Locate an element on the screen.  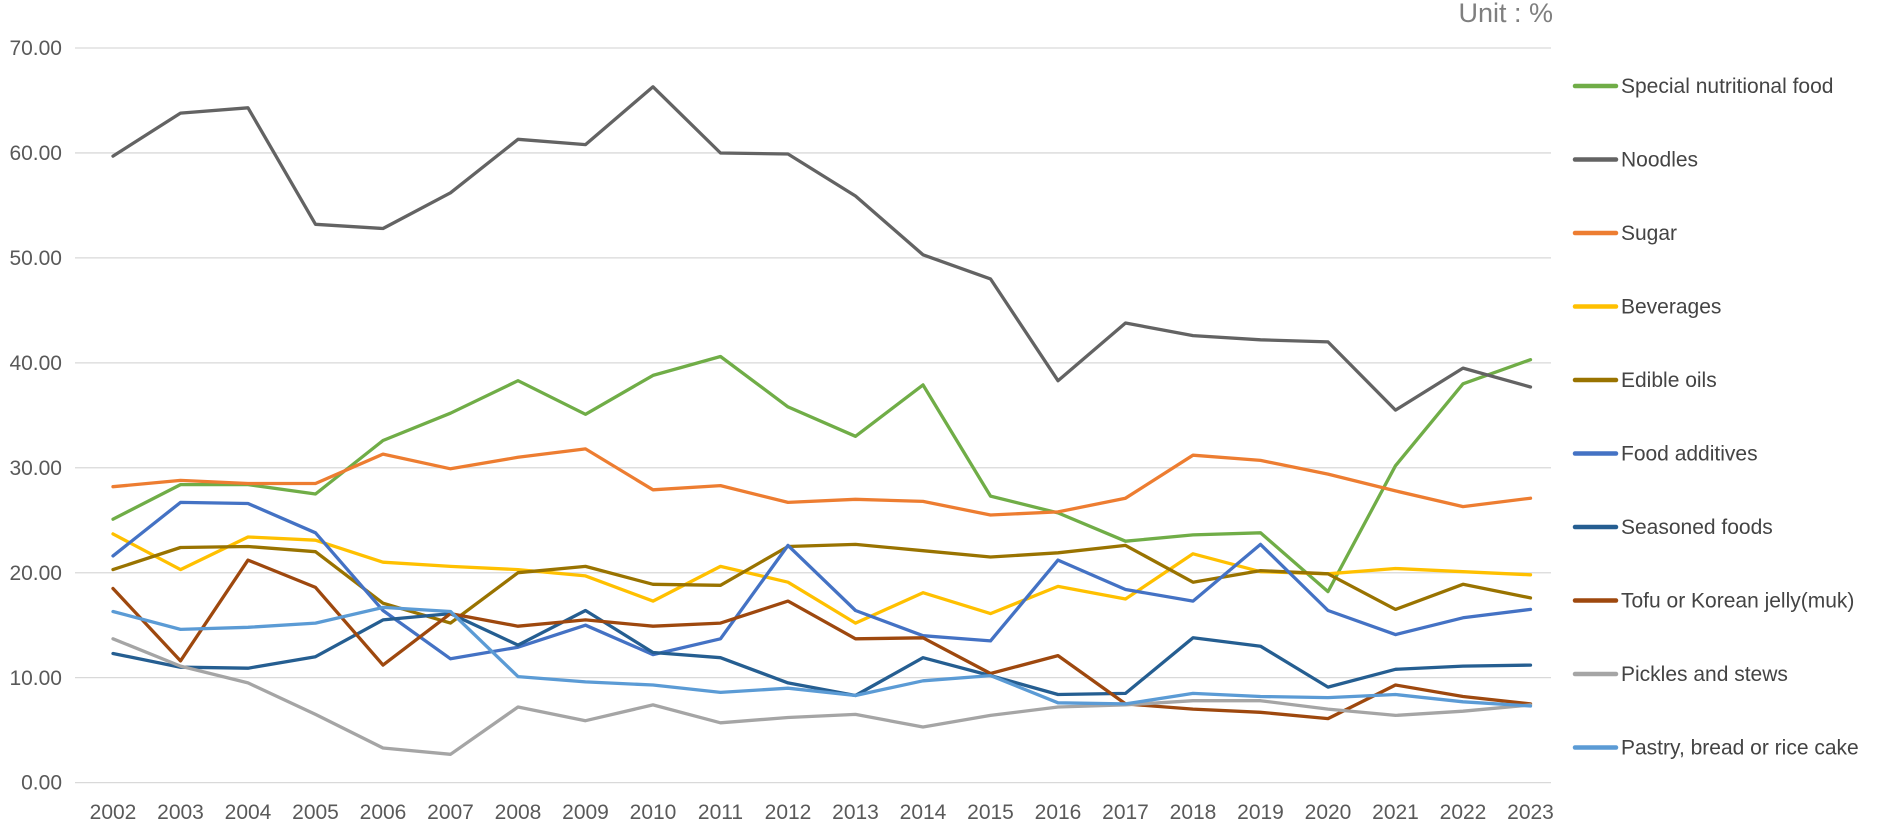
legend-item-label: Noodles is located at coordinates (1659, 160).